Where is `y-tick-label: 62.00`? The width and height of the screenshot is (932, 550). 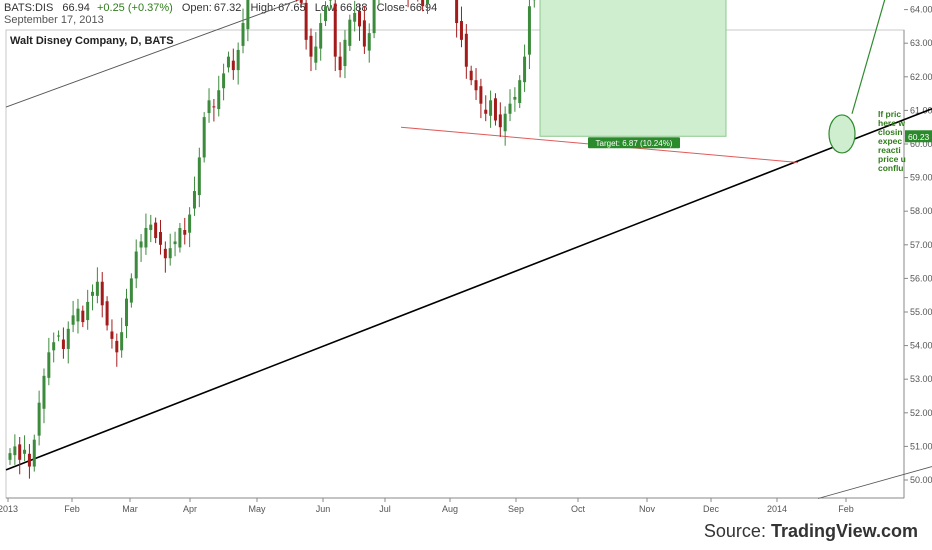
y-tick-label: 62.00 is located at coordinates (921, 77).